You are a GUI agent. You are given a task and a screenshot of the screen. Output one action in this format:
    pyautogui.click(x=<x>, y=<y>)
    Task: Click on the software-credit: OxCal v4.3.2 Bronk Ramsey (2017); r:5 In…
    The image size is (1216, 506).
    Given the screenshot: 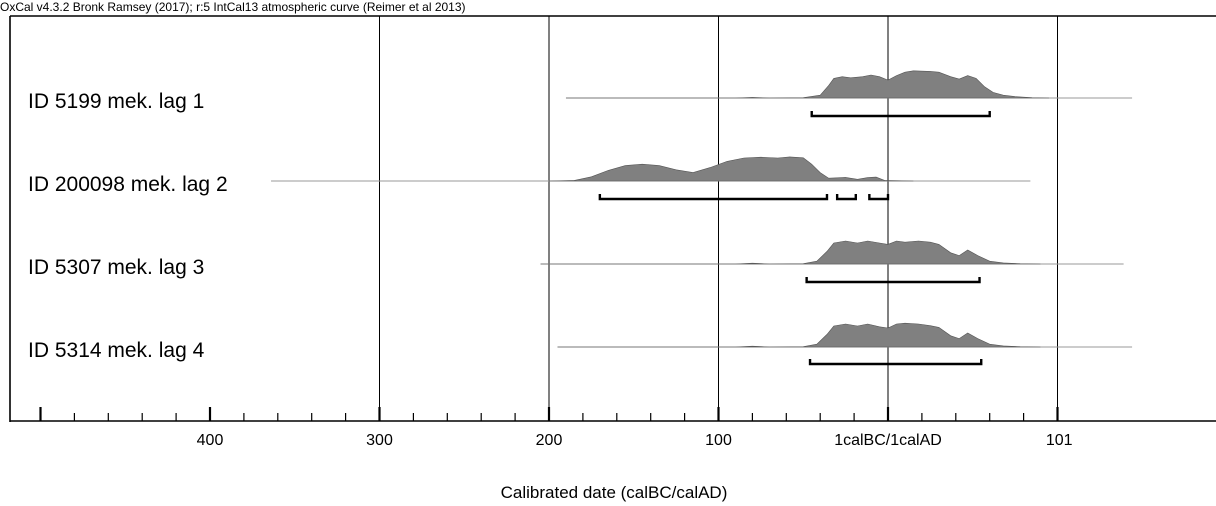 What is the action you would take?
    pyautogui.click(x=233, y=7)
    